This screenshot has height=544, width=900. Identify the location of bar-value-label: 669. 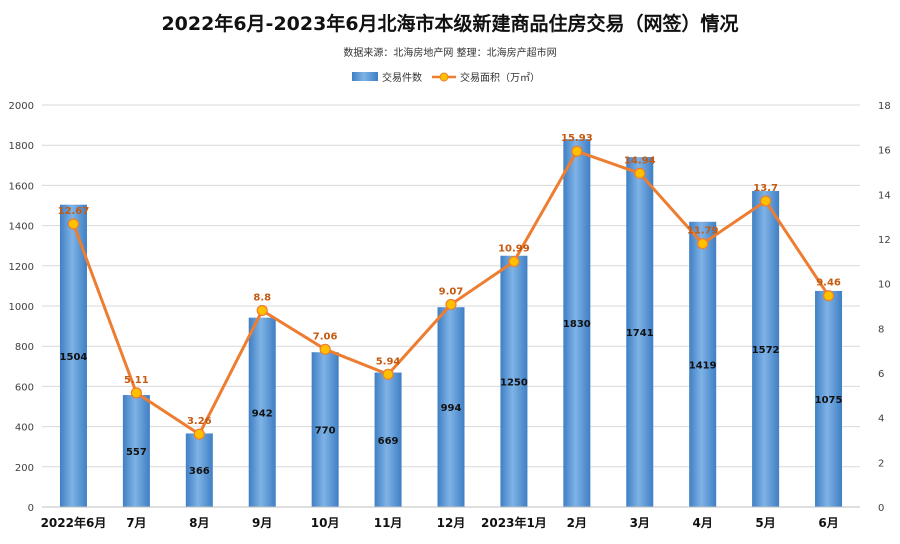
(388, 441).